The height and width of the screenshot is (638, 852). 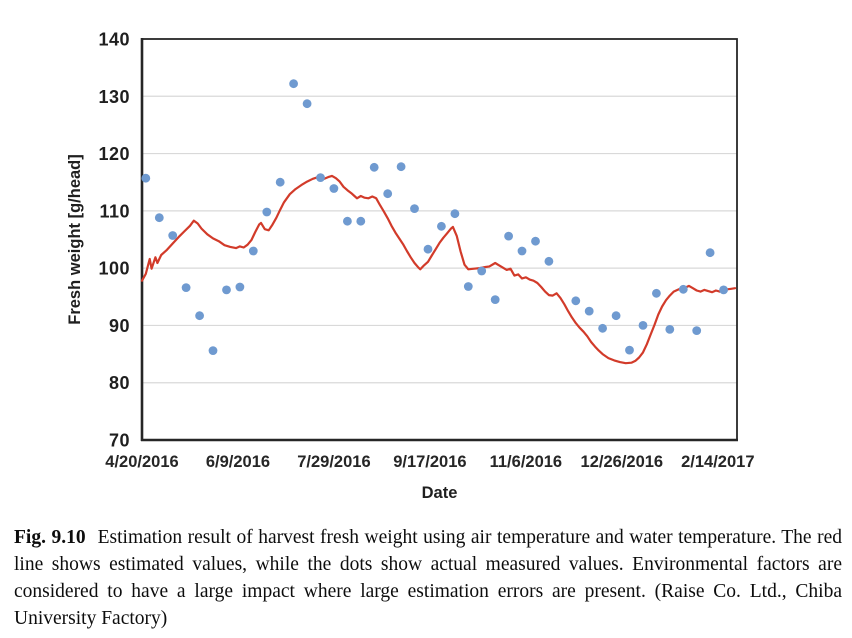 What do you see at coordinates (114, 97) in the screenshot?
I see `y-tick-label-130: 130` at bounding box center [114, 97].